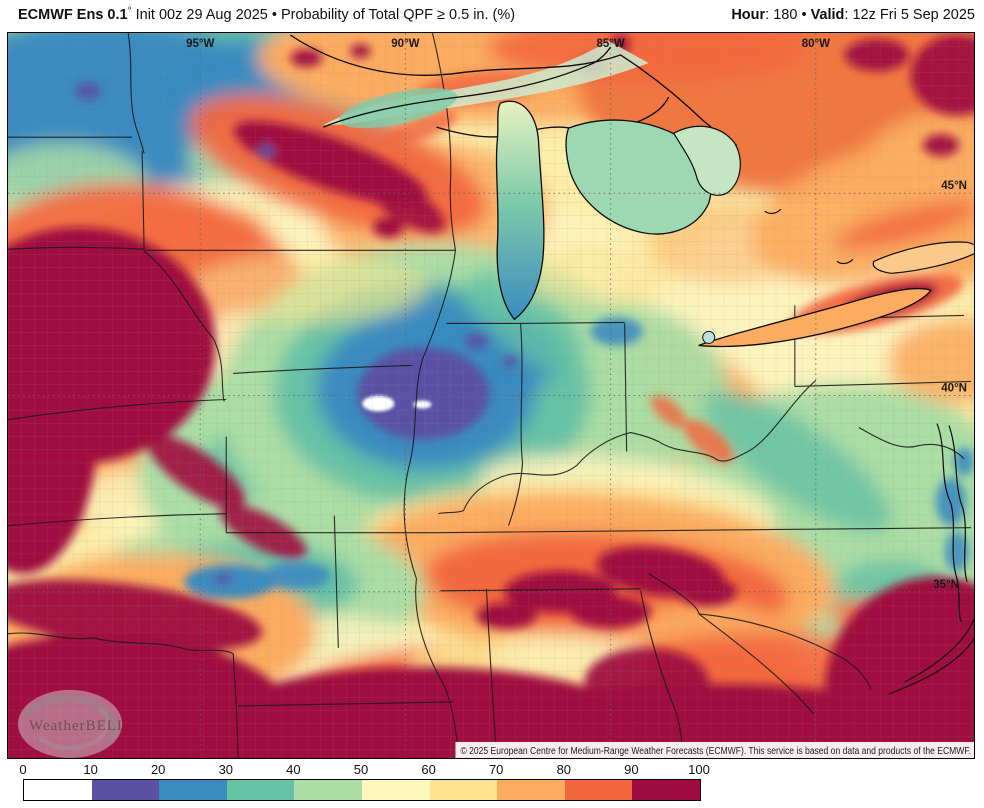  What do you see at coordinates (827, 15) in the screenshot?
I see `valid-label: Valid` at bounding box center [827, 15].